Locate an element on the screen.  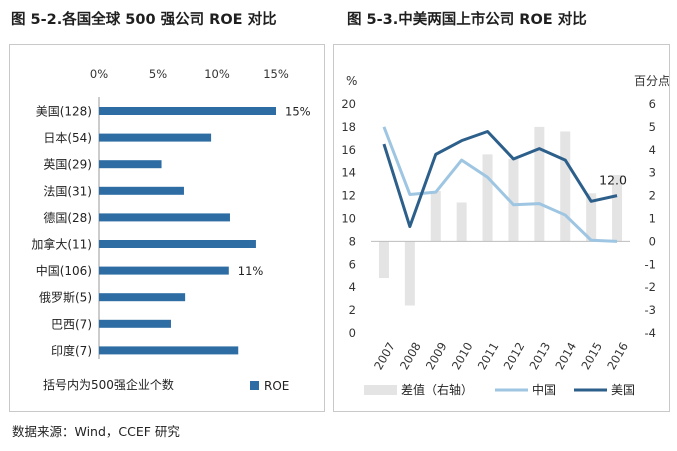
legend-label-us: 美国 is located at coordinates (623, 390).